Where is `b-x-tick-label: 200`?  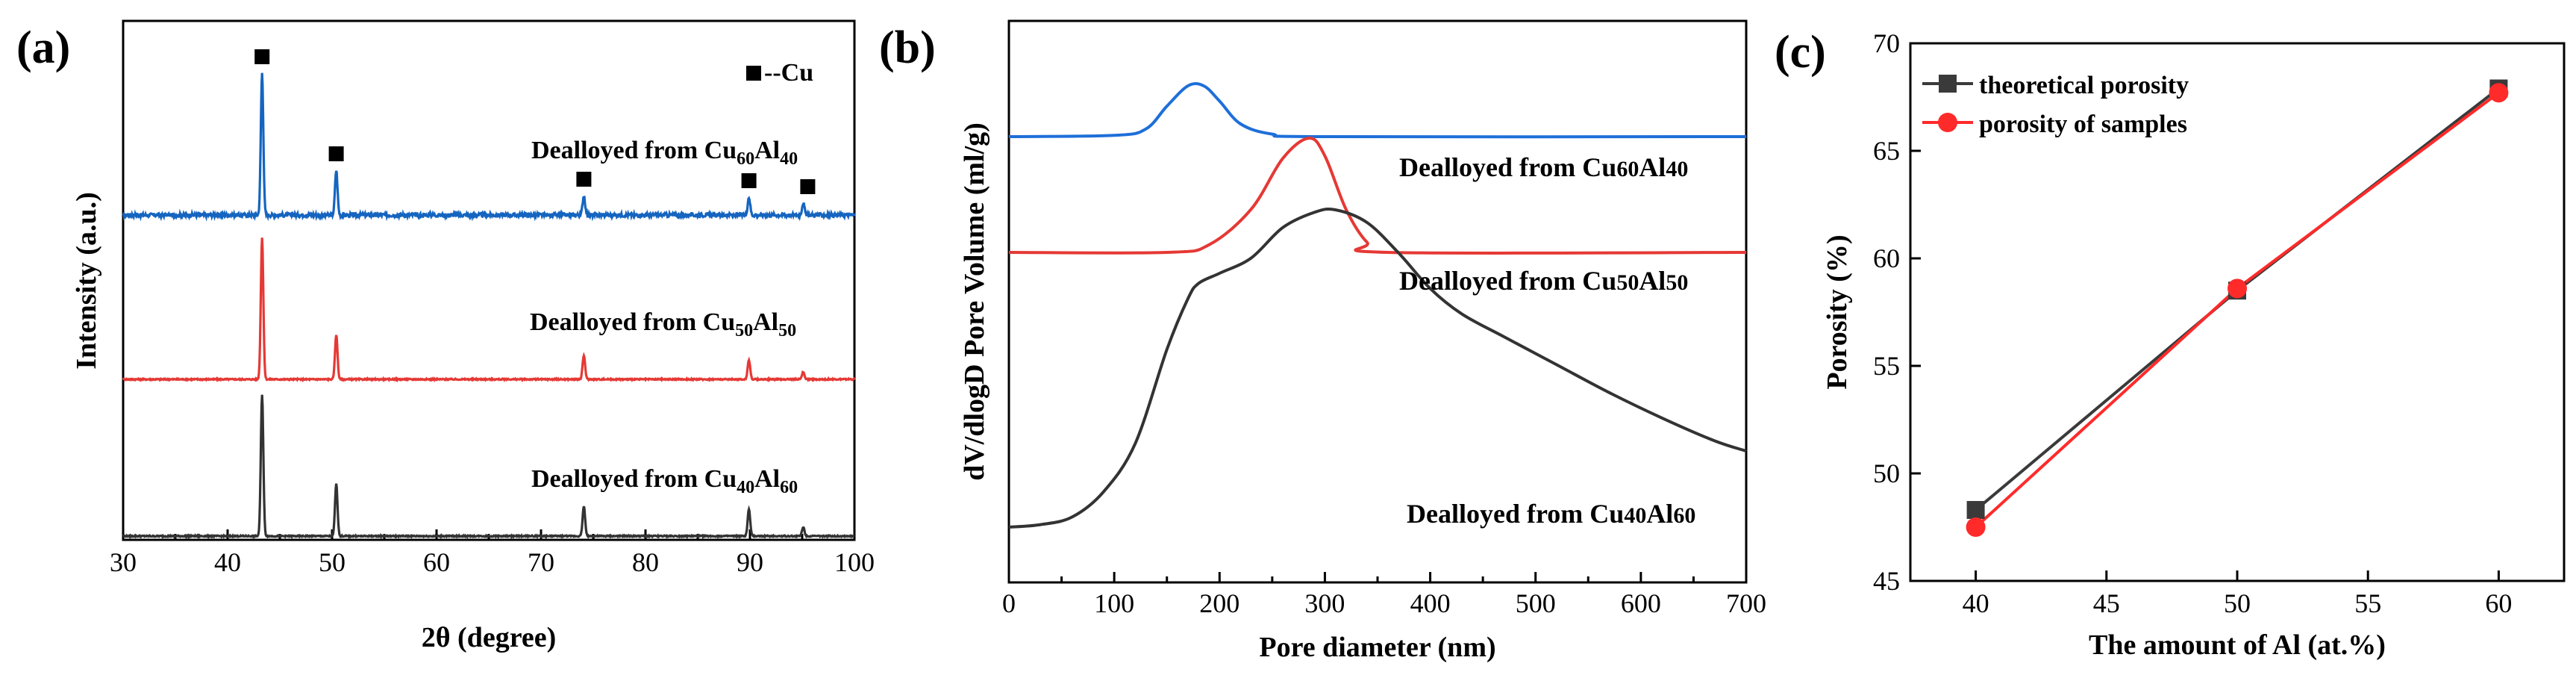
b-x-tick-label: 200 is located at coordinates (1219, 603).